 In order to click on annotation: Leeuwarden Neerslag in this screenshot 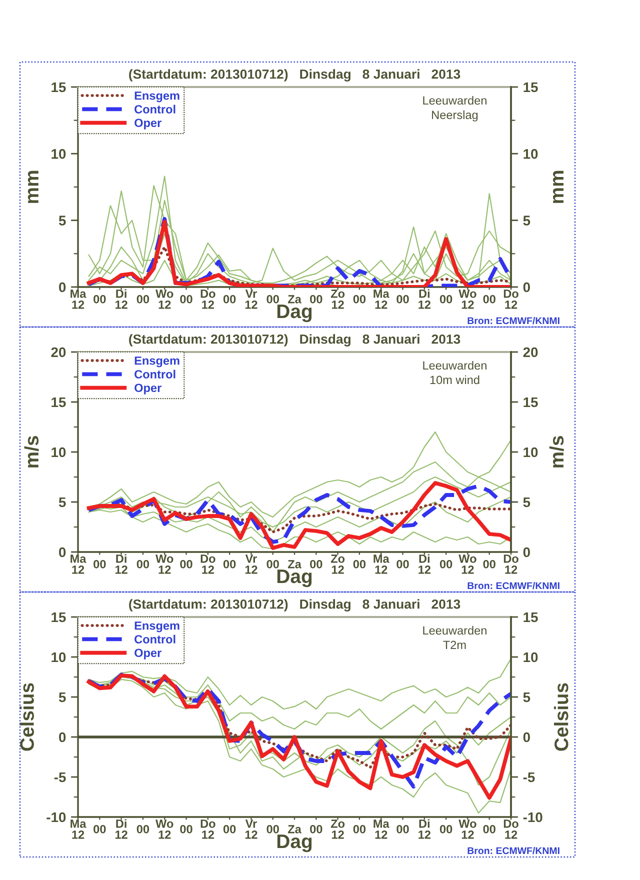, I will do `click(454, 109)`.